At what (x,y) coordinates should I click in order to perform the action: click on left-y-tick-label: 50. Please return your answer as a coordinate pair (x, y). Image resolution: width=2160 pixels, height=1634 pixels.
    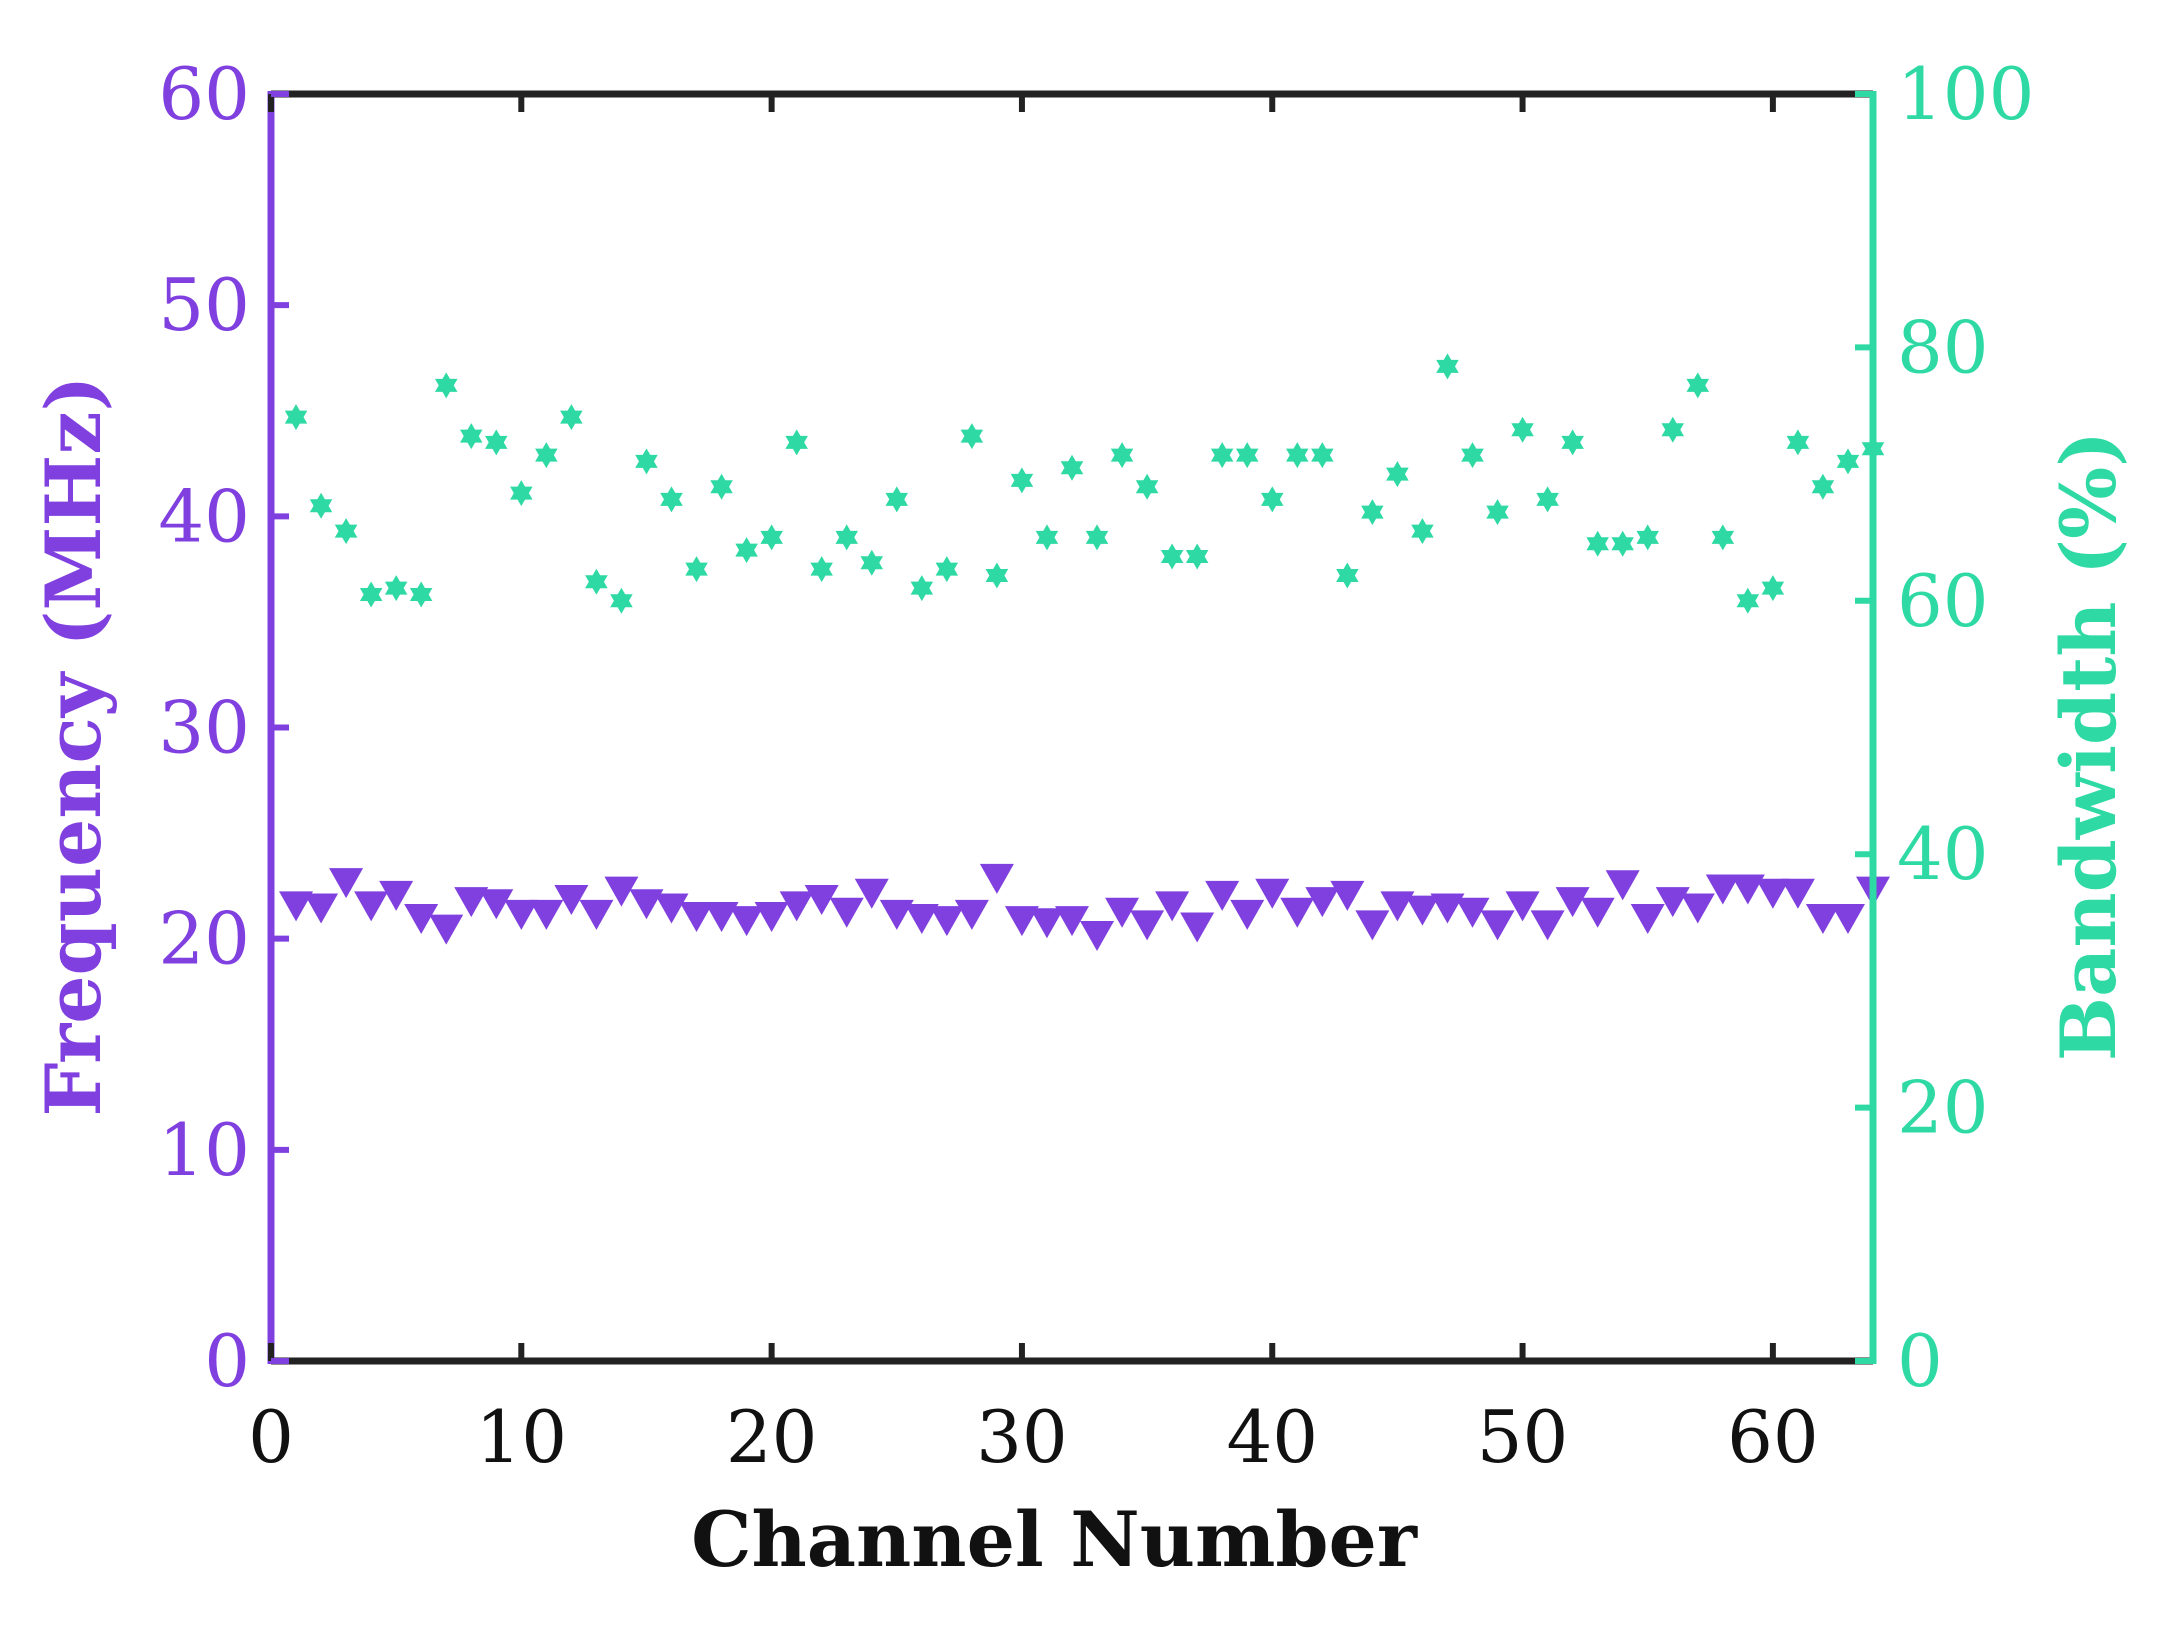
    Looking at the image, I should click on (204, 305).